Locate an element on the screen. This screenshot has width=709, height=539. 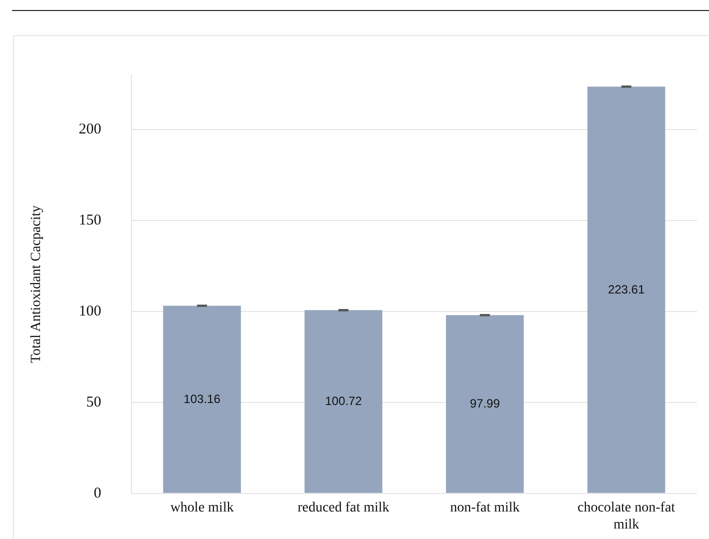
data-label: 223.61 is located at coordinates (626, 289).